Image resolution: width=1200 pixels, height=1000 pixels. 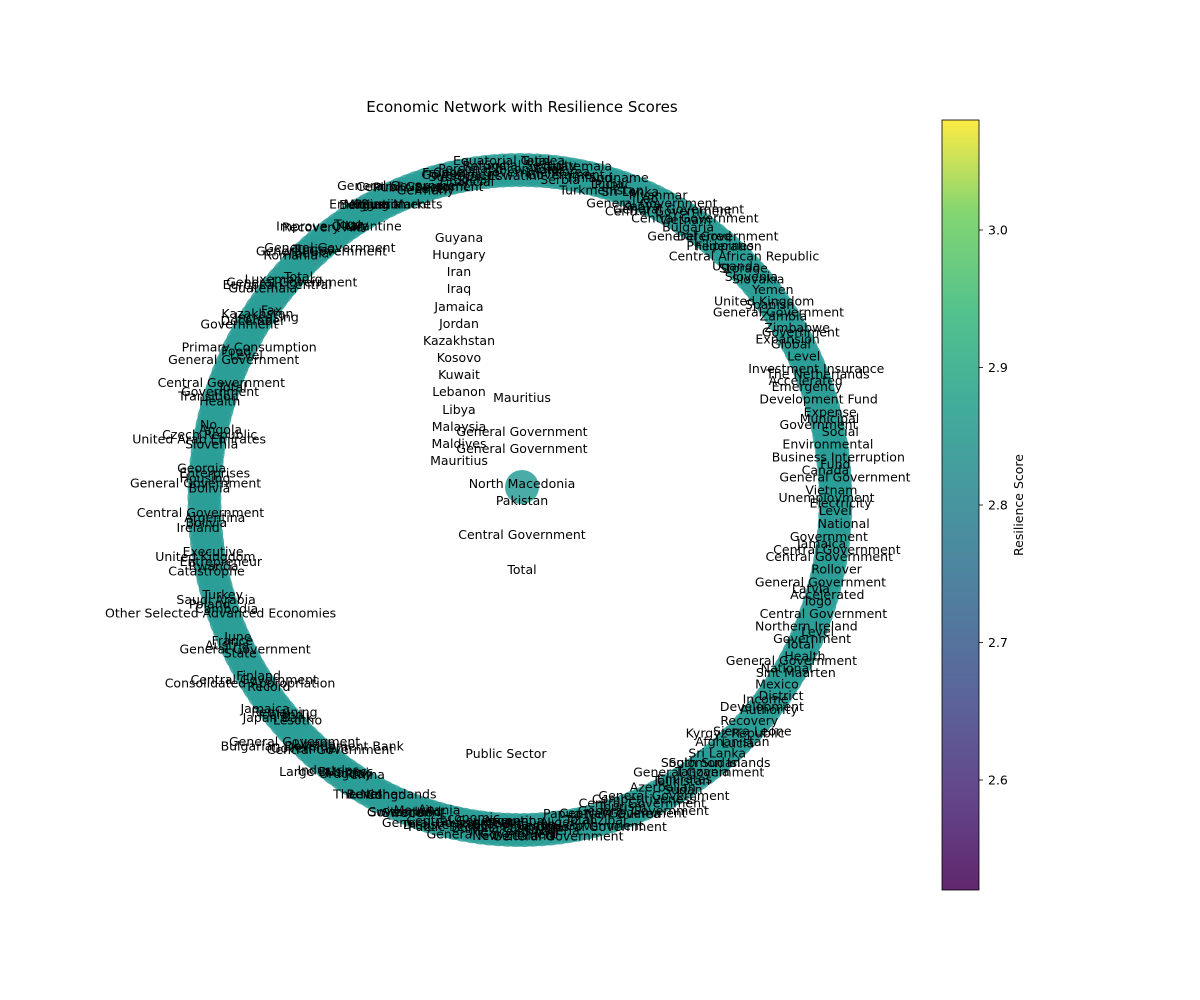 I want to click on node-label: December, so click(x=253, y=320).